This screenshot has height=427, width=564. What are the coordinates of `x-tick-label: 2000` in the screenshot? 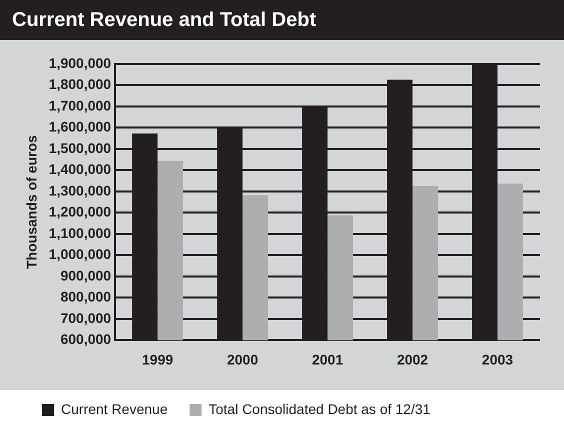 It's located at (242, 359).